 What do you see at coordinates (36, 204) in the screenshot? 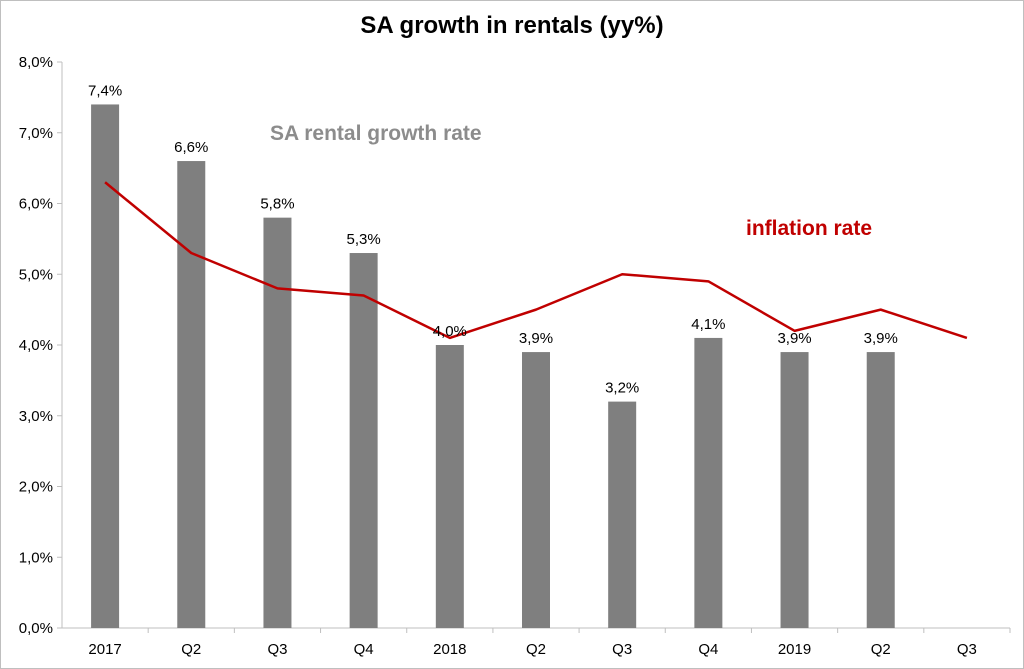
I see `y-tick-label: 6,0%` at bounding box center [36, 204].